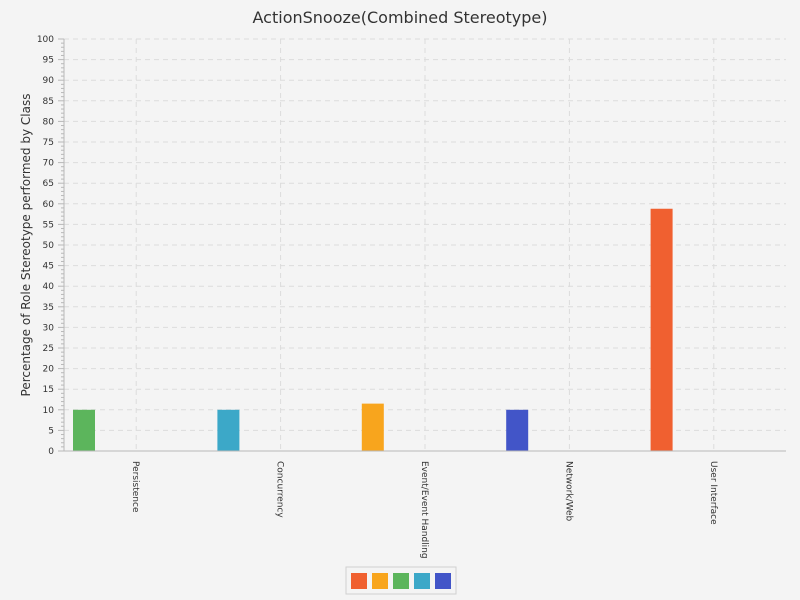 This screenshot has width=800, height=600. Describe the element at coordinates (49, 122) in the screenshot. I see `y-tick-label: 80` at that location.